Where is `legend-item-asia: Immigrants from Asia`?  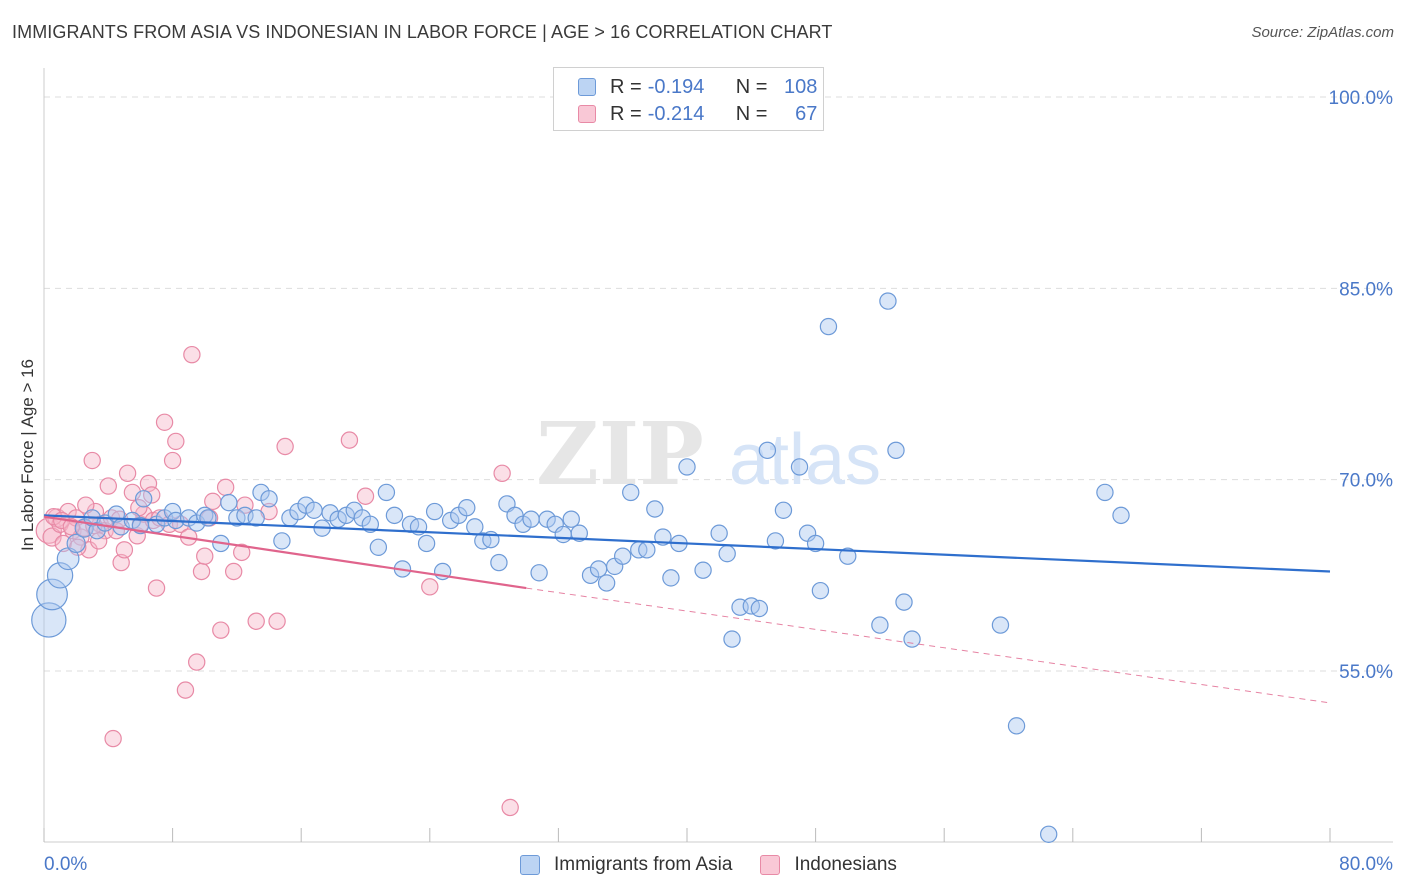 legend-item-asia: Immigrants from Asia is located at coordinates (626, 865).